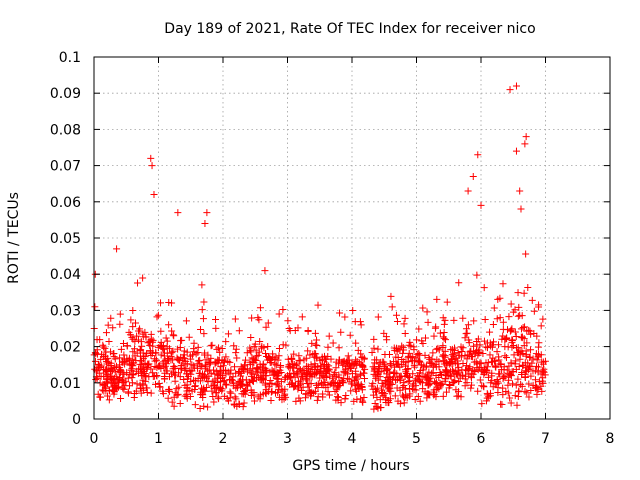 The image size is (640, 480). Describe the element at coordinates (65, 239) in the screenshot. I see `y-axis-tick-labels: 0 0.01 0.02 0.03 0.04 0.05 0.06 0.07 0.08 0.09 0.1` at that location.